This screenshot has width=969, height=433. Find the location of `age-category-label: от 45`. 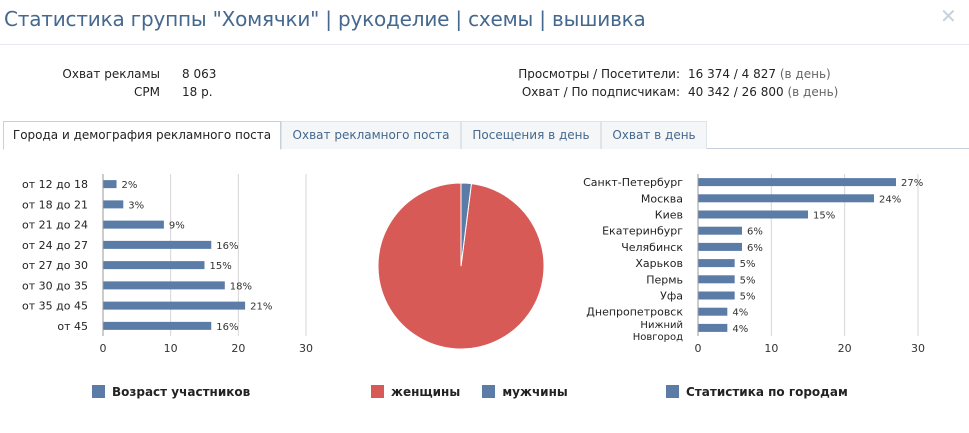

age-category-label: от 45 is located at coordinates (72, 326).